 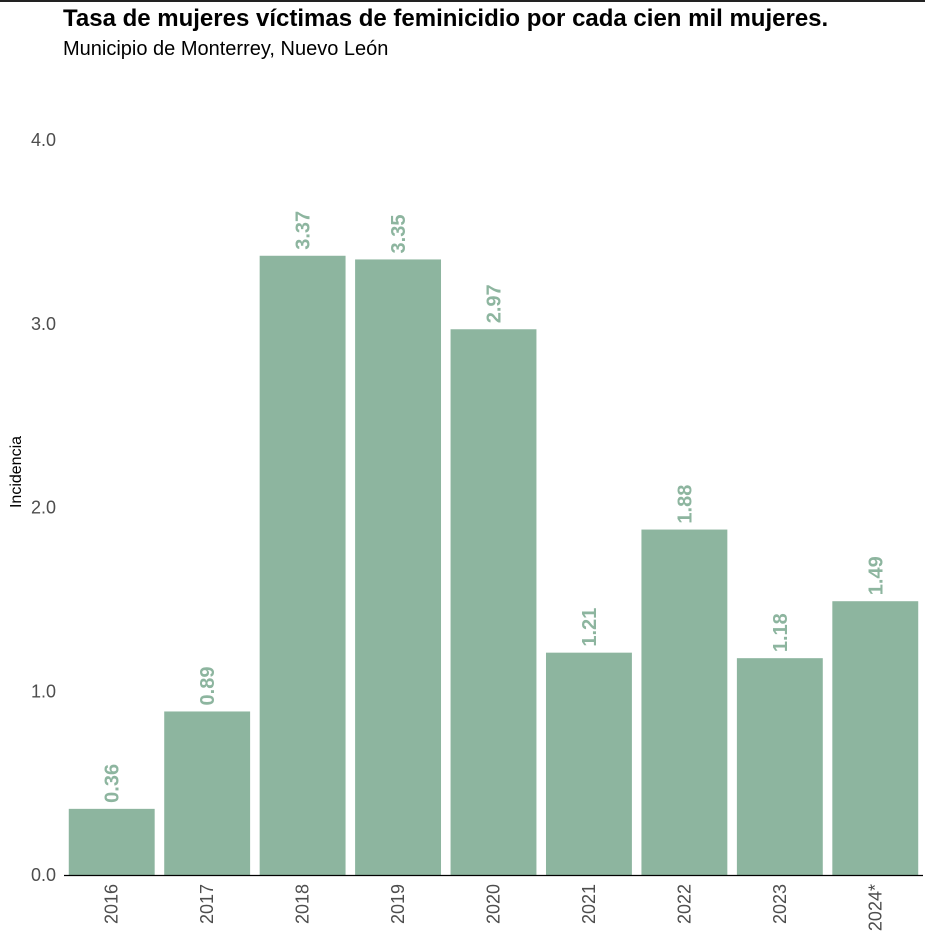 I want to click on top-border, so click(x=462, y=1).